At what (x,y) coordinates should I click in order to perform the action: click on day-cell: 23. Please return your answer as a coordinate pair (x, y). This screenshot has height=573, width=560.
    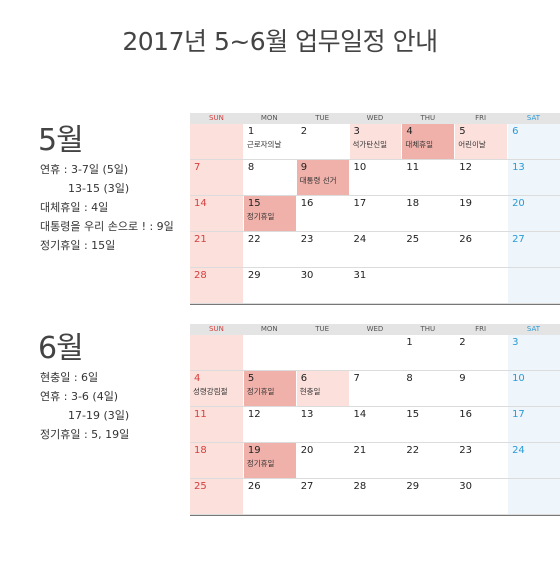
    Looking at the image, I should click on (480, 460).